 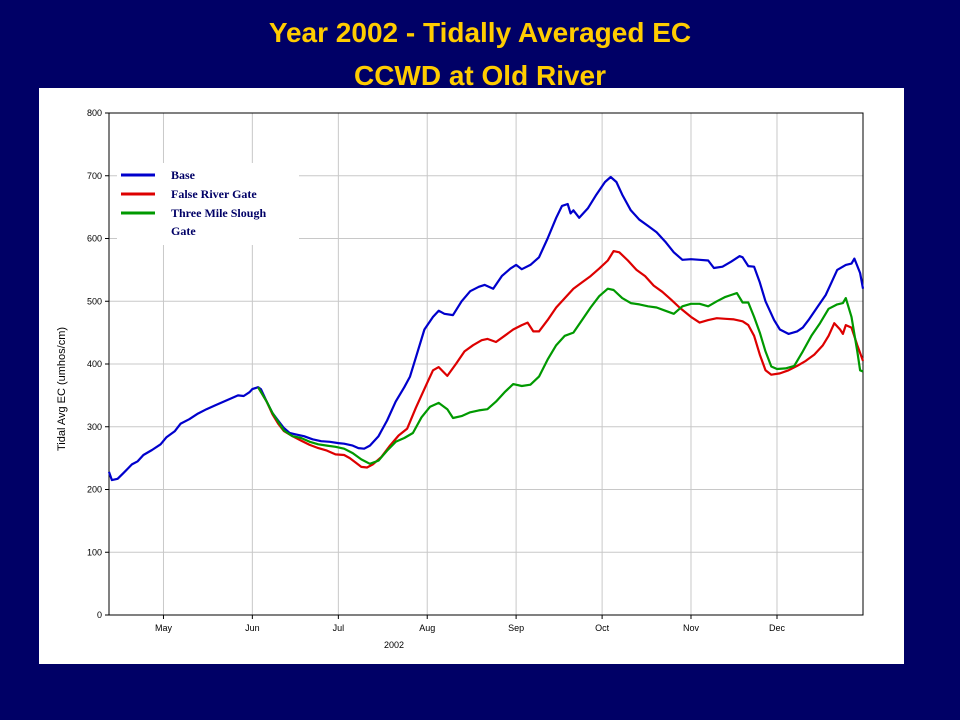 What do you see at coordinates (94, 301) in the screenshot?
I see `y-tick-label: 500` at bounding box center [94, 301].